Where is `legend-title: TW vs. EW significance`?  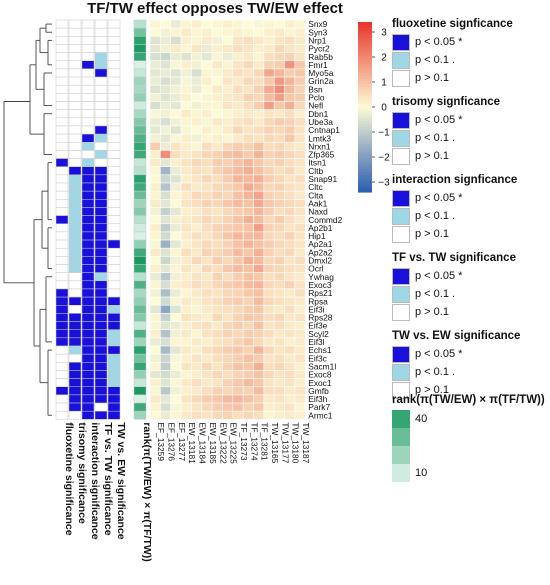
legend-title: TW vs. EW significance is located at coordinates (456, 336).